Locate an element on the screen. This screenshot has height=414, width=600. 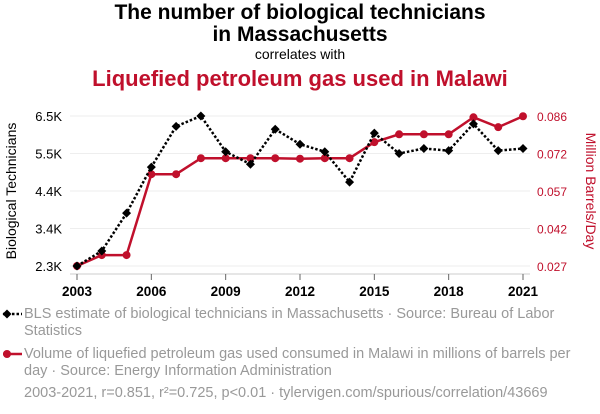
y-tick-right: 0.057 is located at coordinates (552, 192).